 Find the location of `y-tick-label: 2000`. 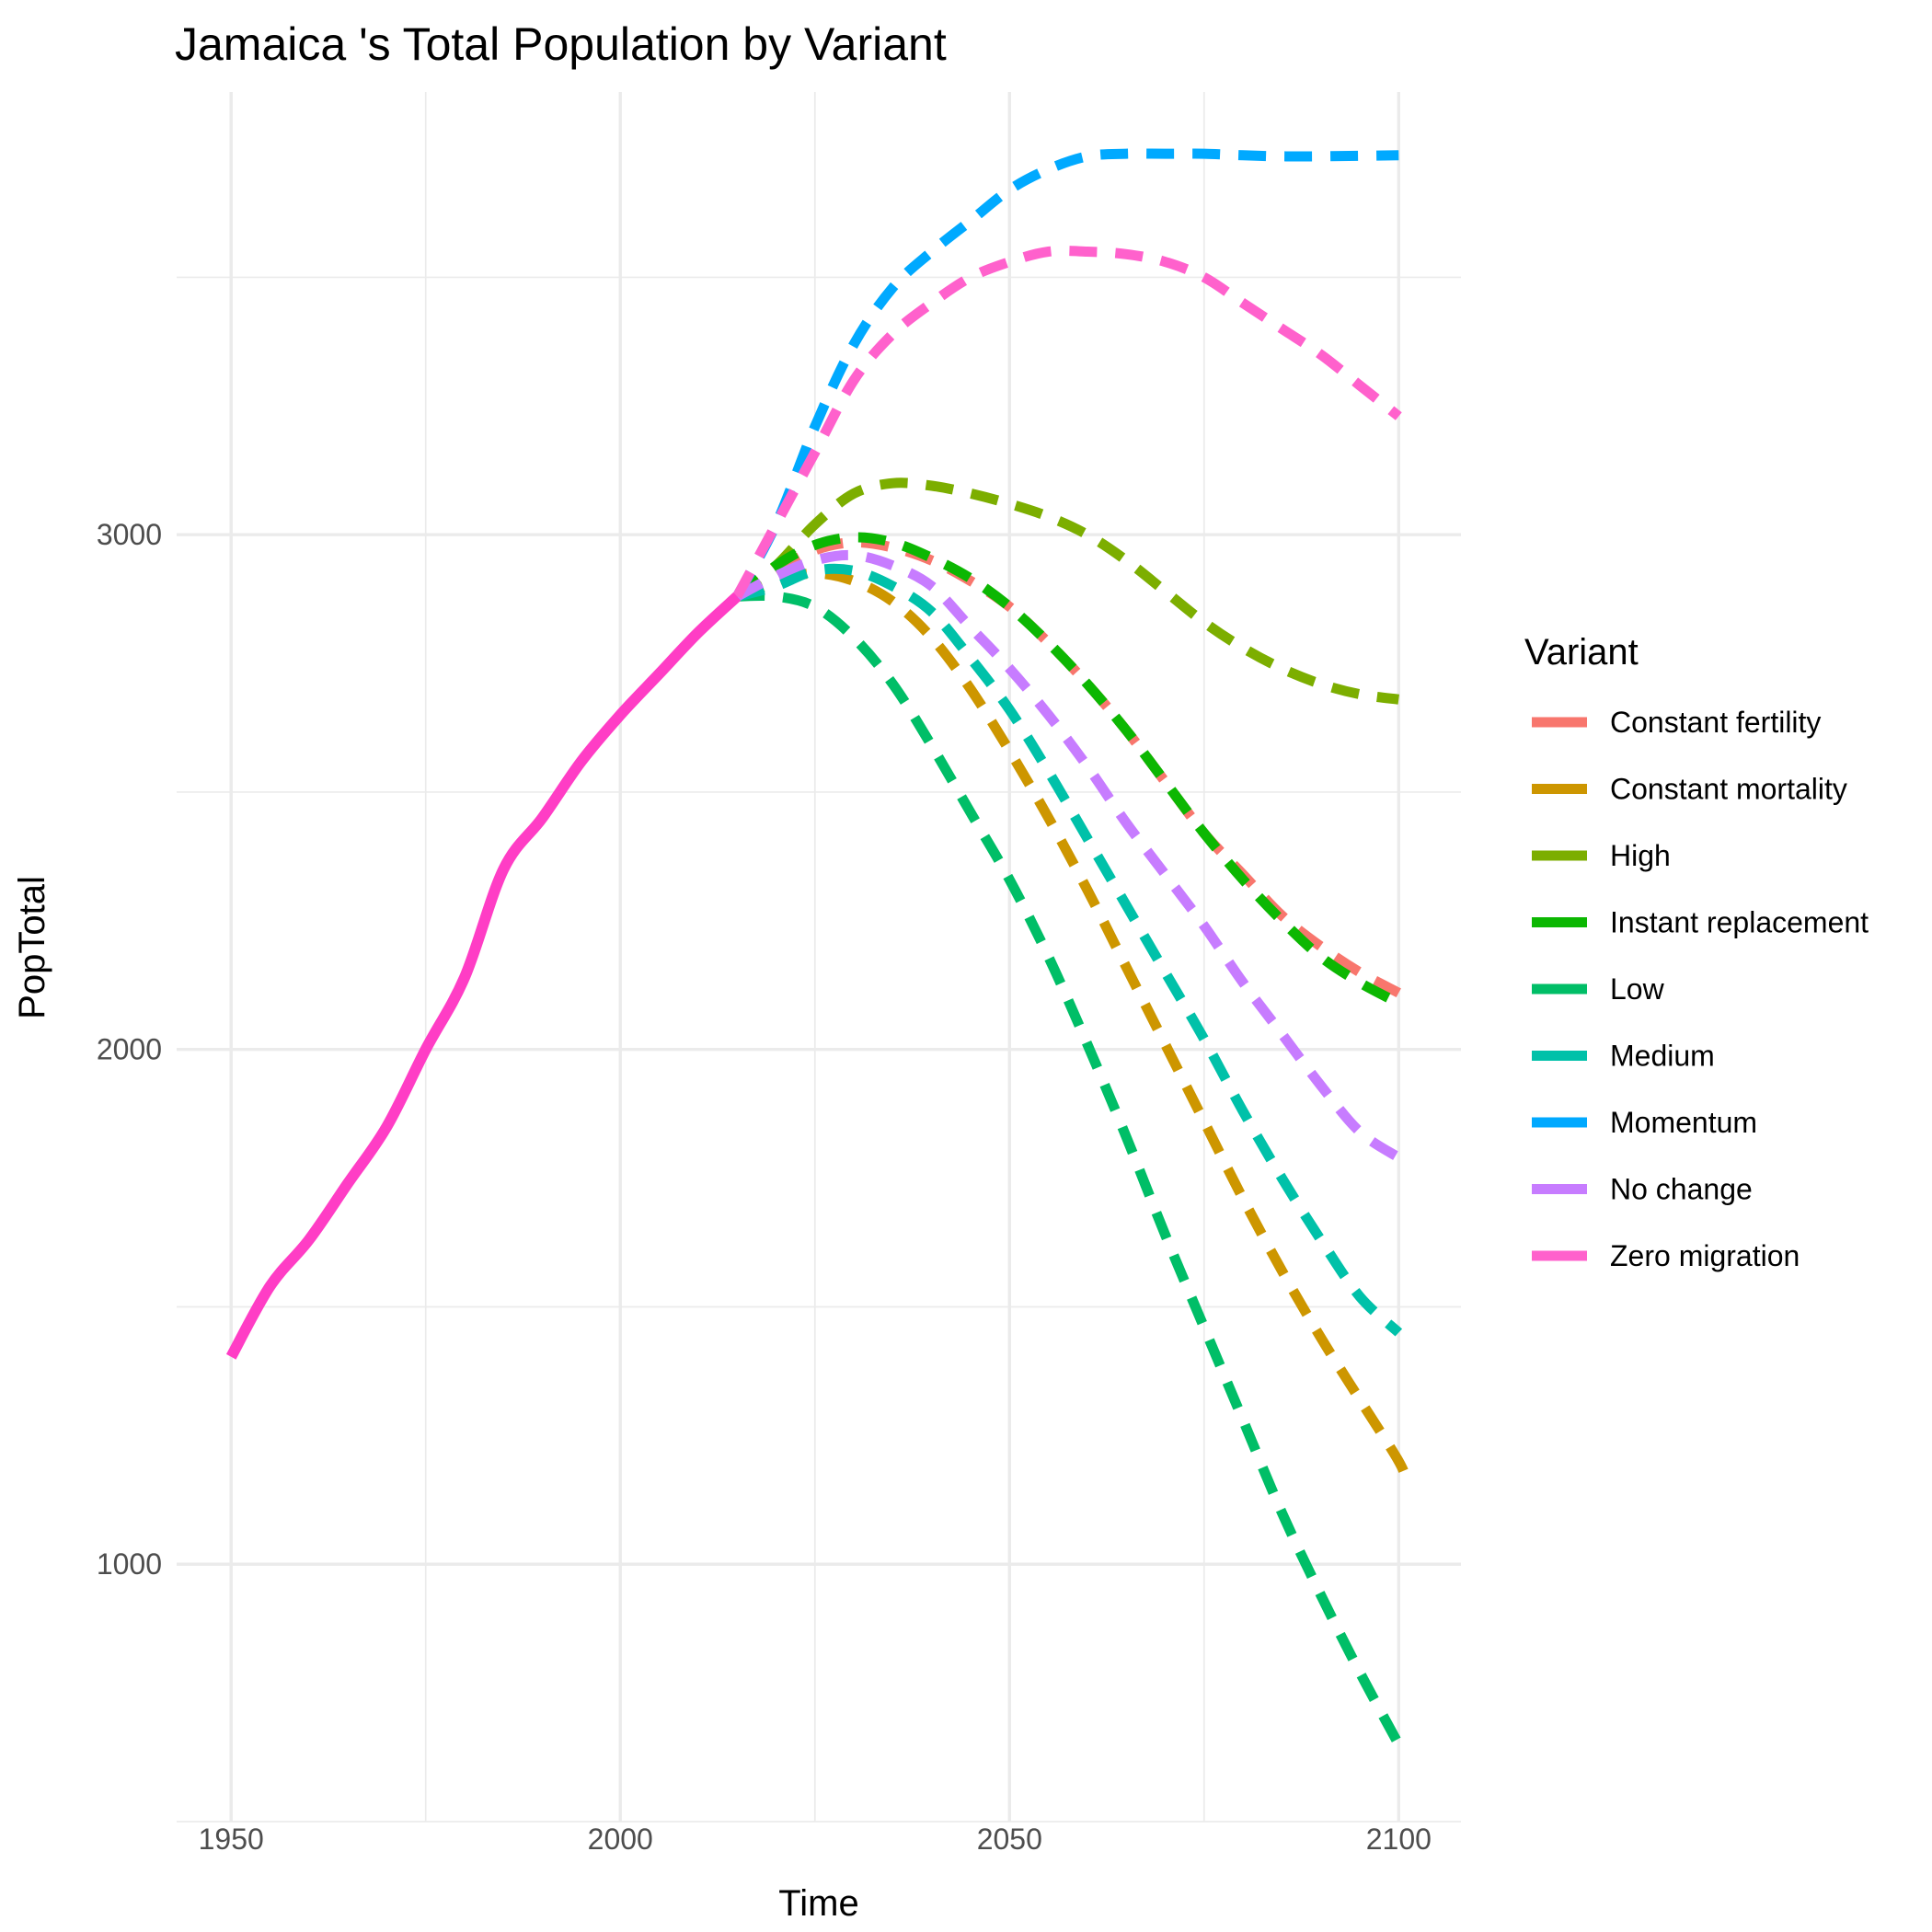

y-tick-label: 2000 is located at coordinates (129, 1049).